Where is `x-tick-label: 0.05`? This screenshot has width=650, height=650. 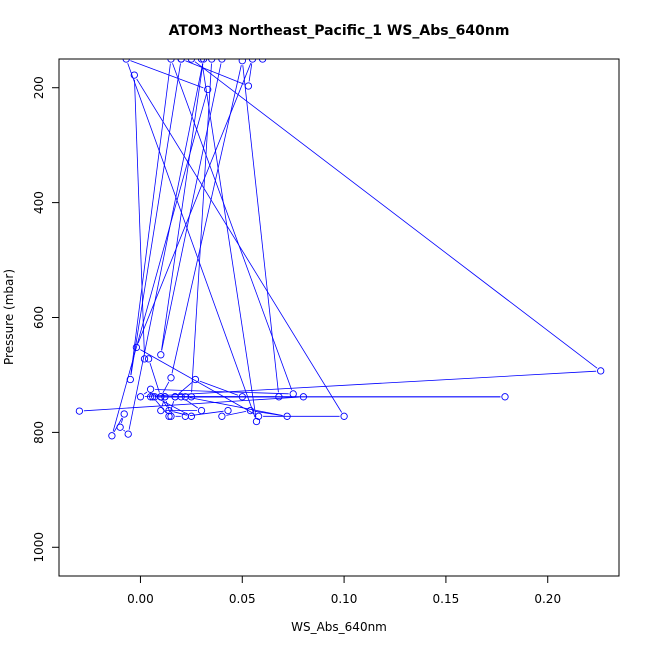 x-tick-label: 0.05 is located at coordinates (242, 599).